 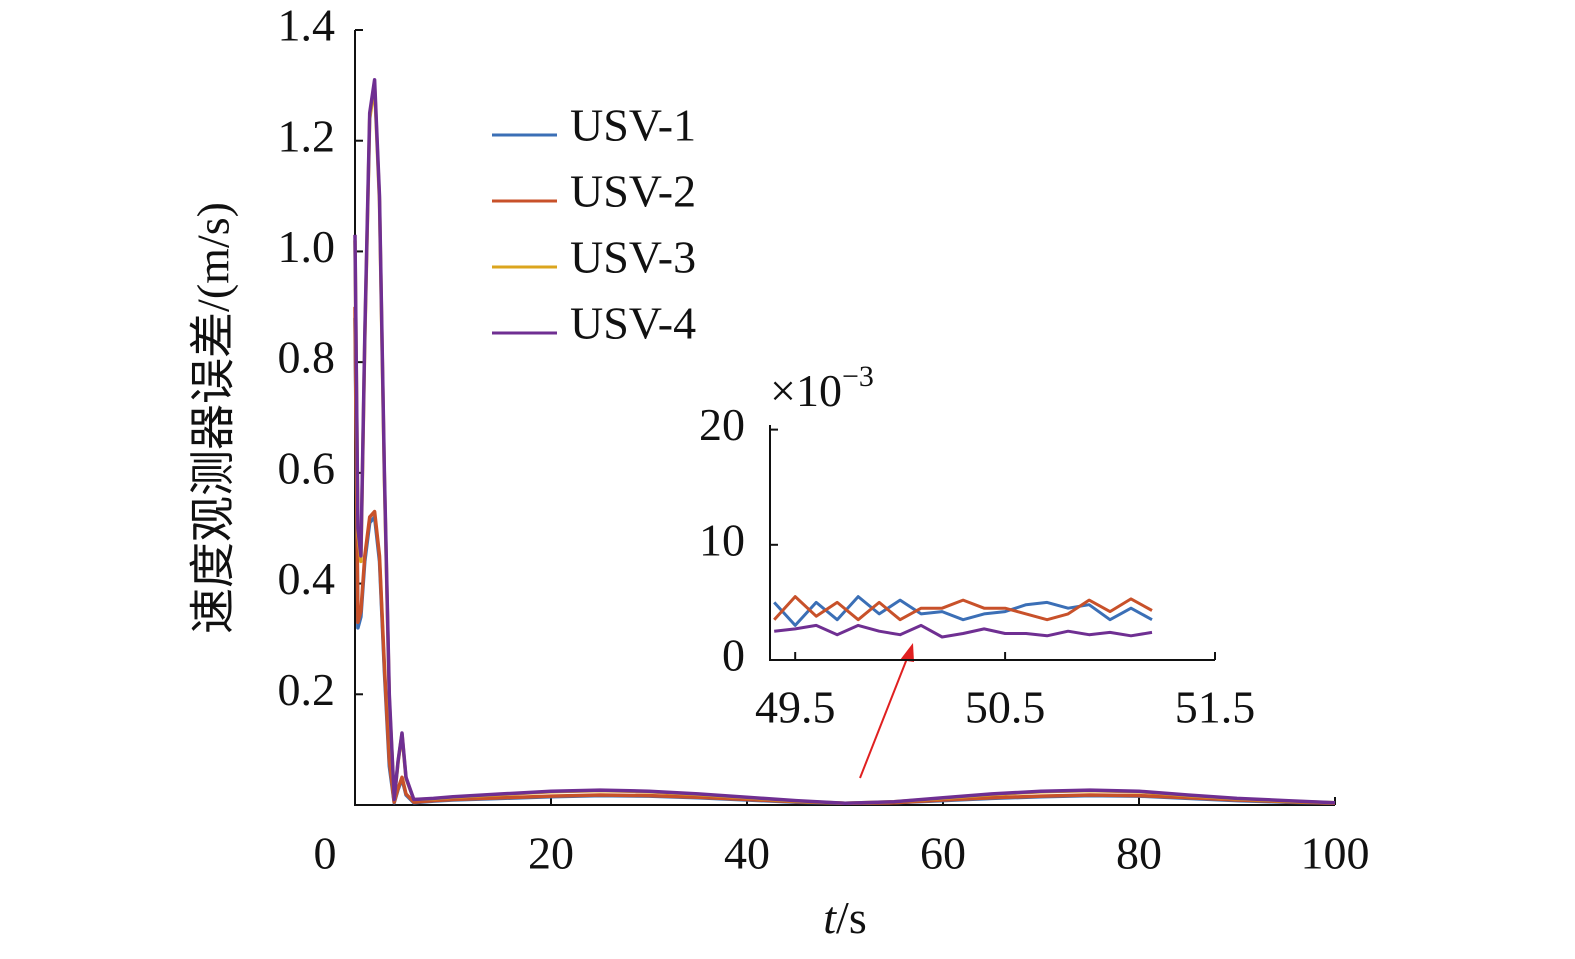 I want to click on y-tick-label: 0.4, so click(x=307, y=578).